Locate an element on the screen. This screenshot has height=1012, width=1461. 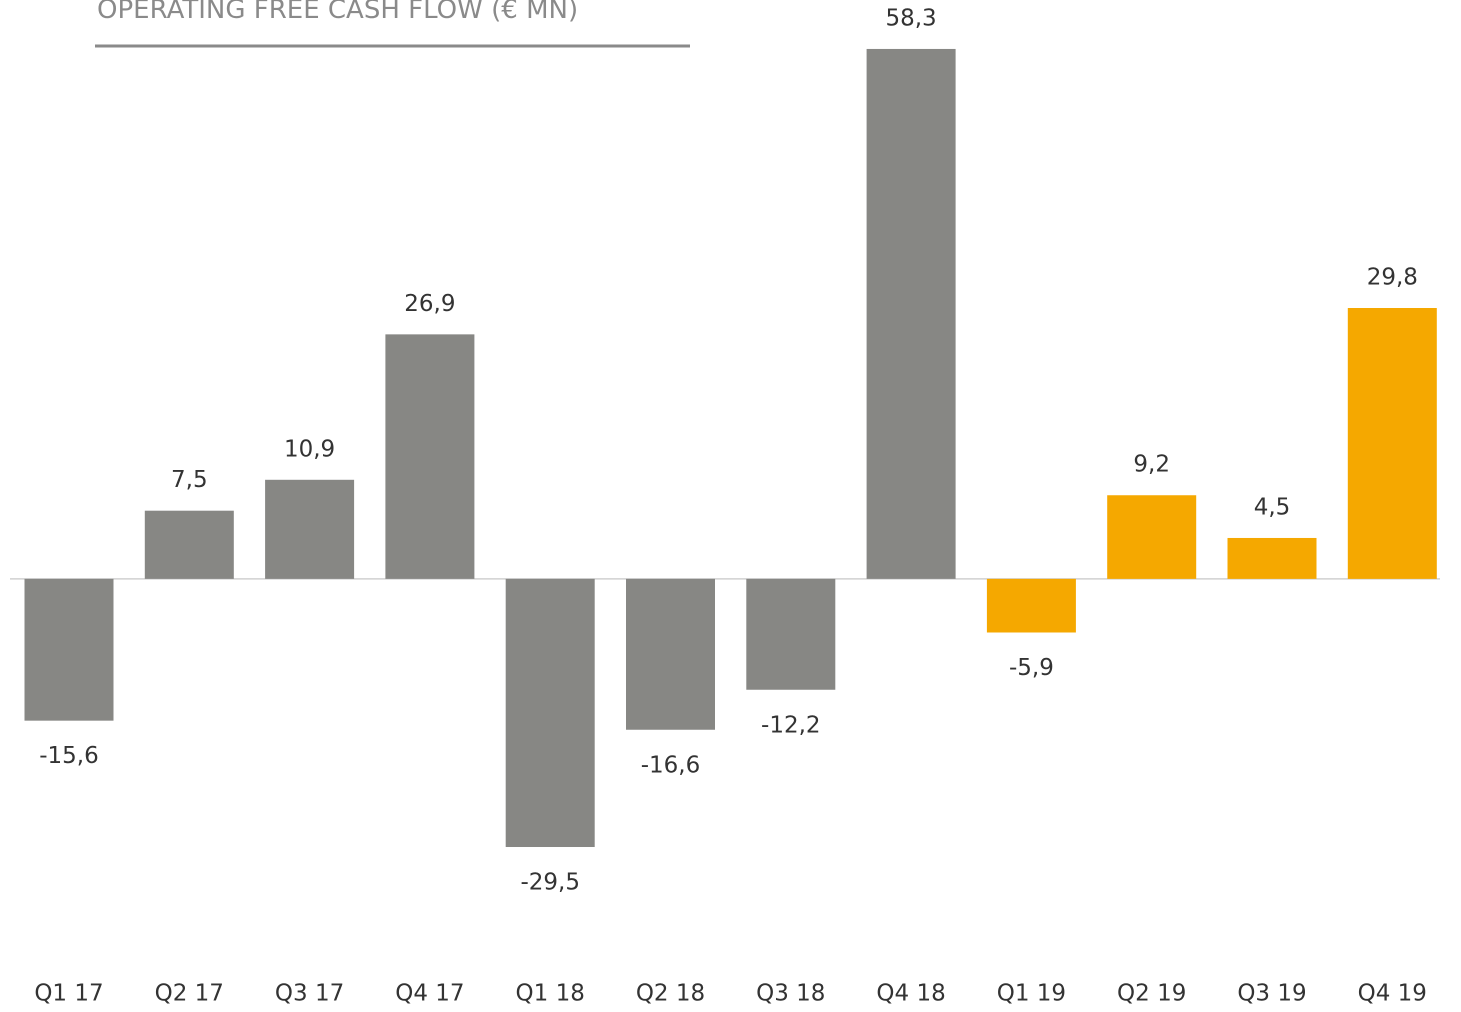
data-label: -12,2 is located at coordinates (791, 725).